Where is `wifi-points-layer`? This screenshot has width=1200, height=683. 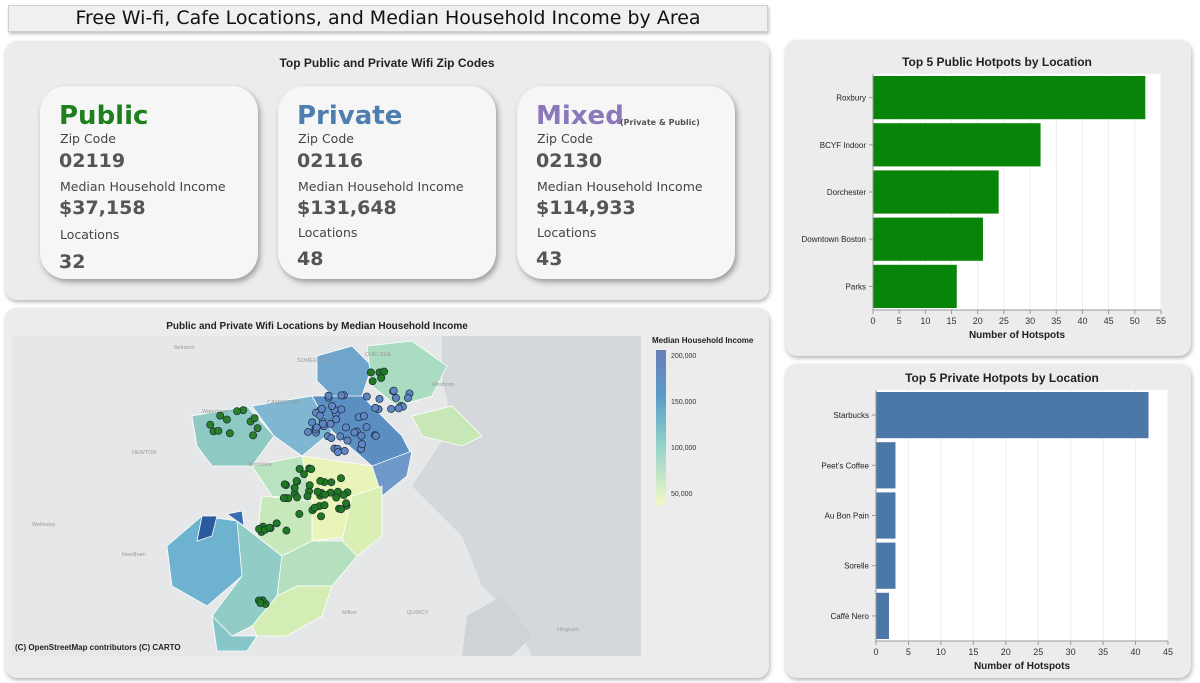 wifi-points-layer is located at coordinates (310, 487).